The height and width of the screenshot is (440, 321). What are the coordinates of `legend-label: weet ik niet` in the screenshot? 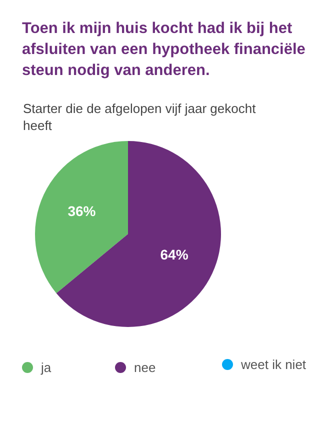 It's located at (273, 364).